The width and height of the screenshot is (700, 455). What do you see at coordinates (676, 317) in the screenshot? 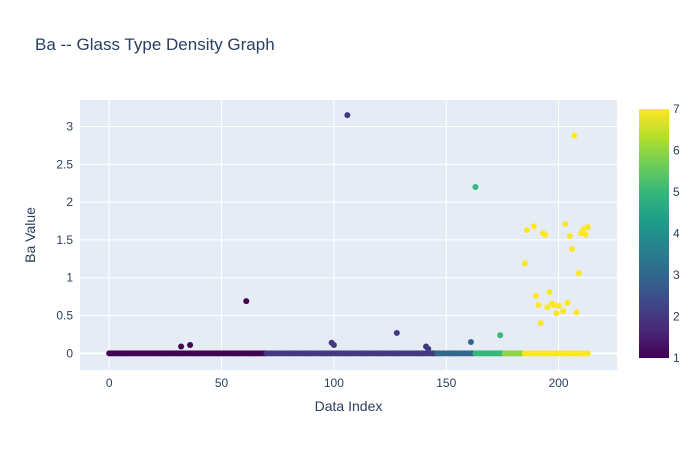
I see `colorbar-tick-label: 2` at bounding box center [676, 317].